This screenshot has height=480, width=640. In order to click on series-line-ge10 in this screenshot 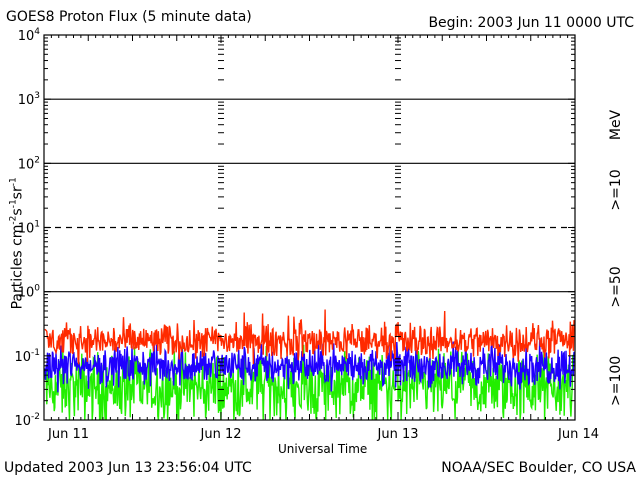, I will do `click(309, 337)`.